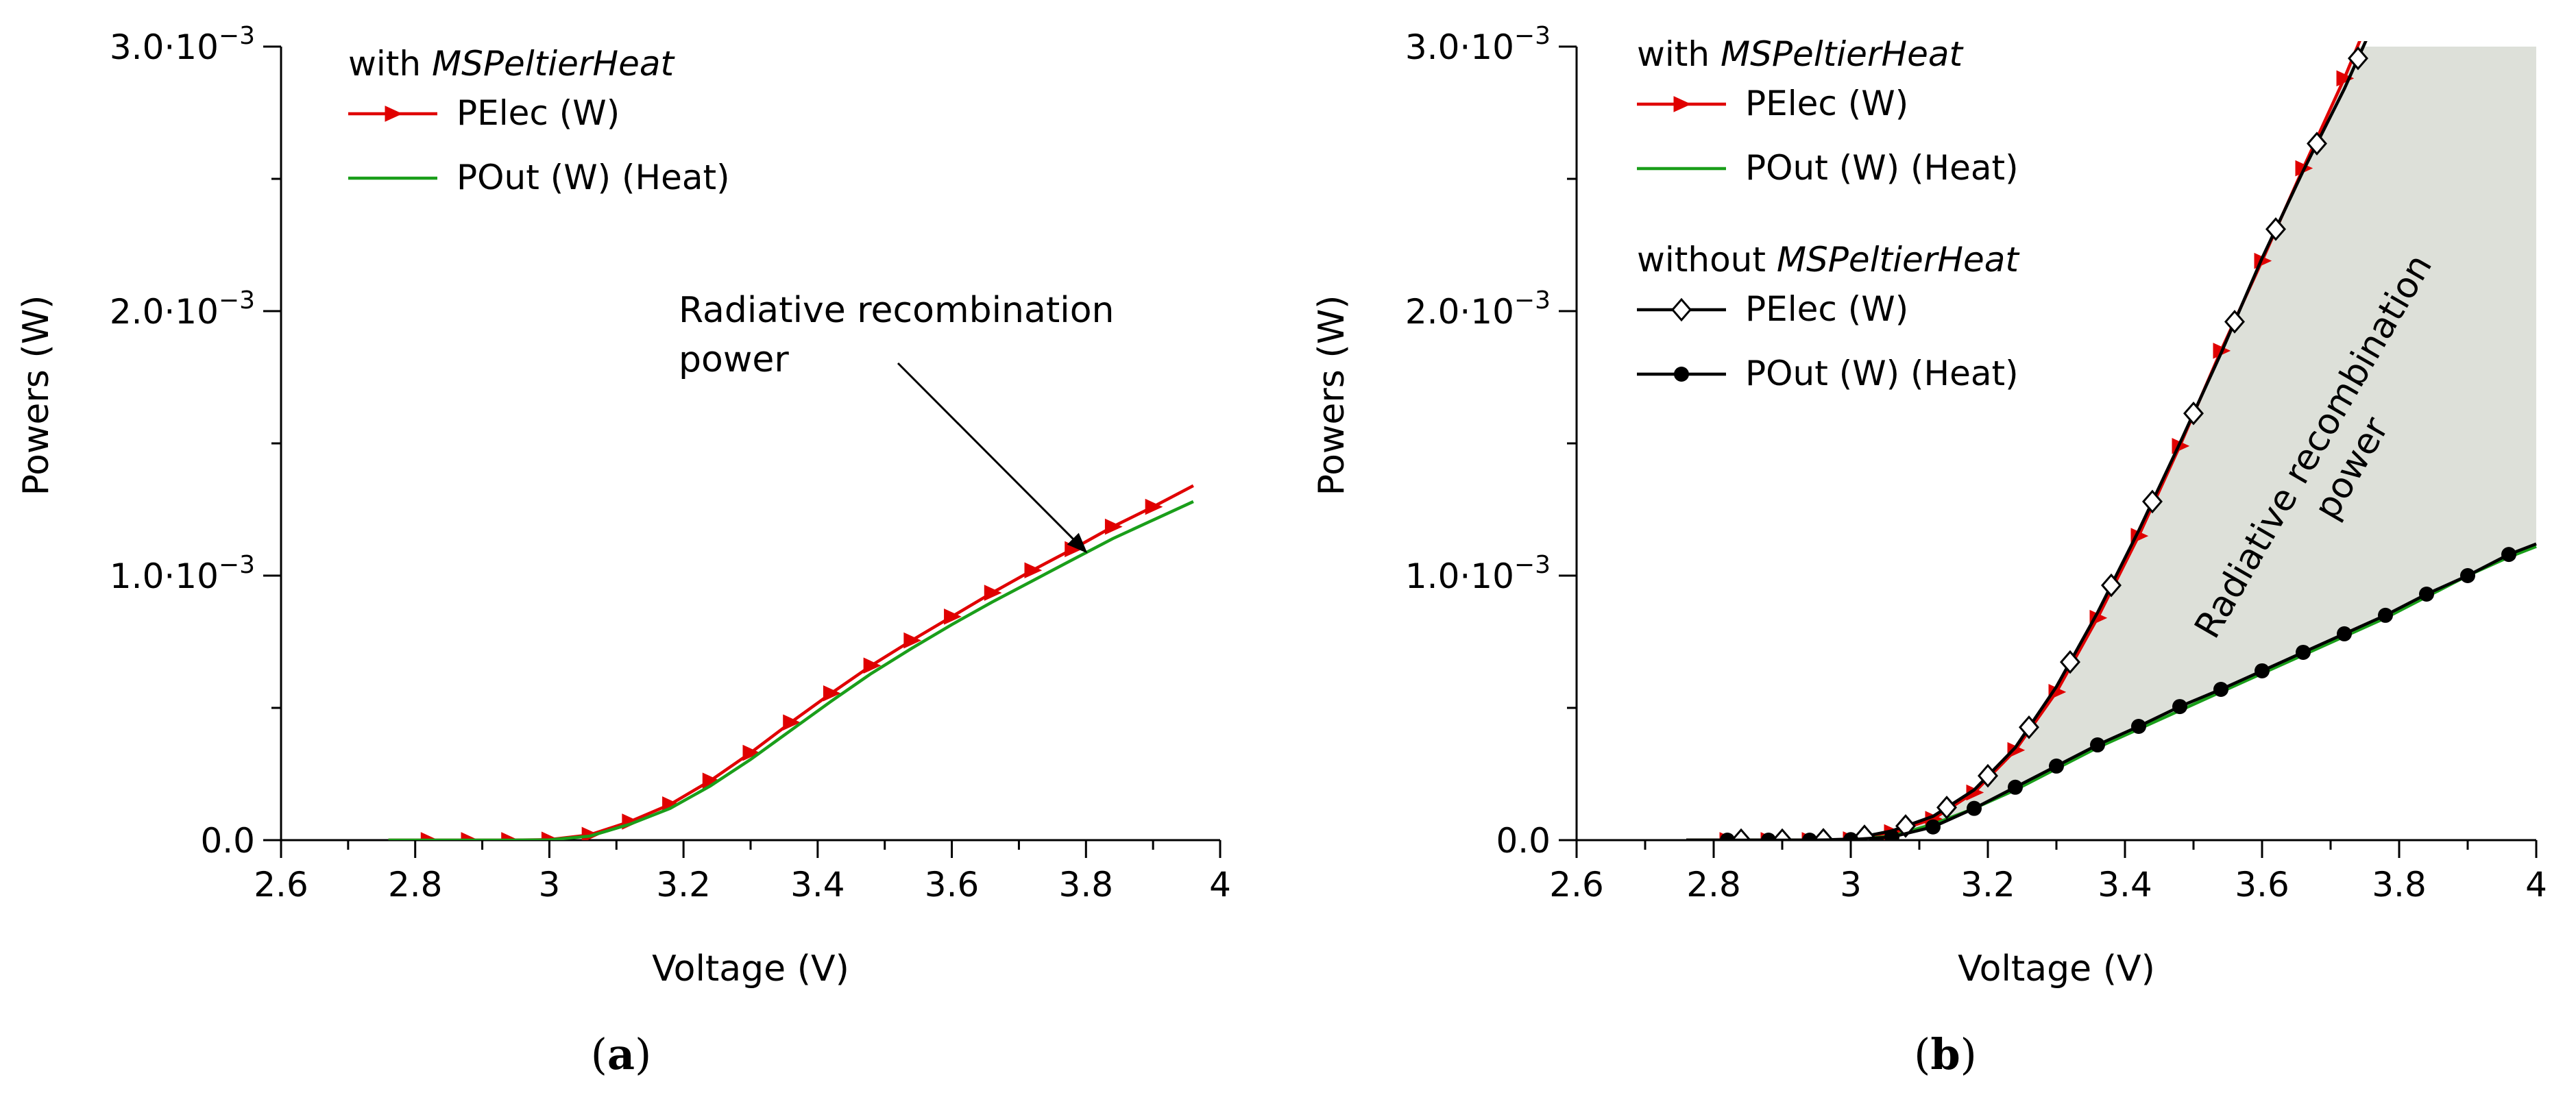  Describe the element at coordinates (791, 670) in the screenshot. I see `series-line` at that location.